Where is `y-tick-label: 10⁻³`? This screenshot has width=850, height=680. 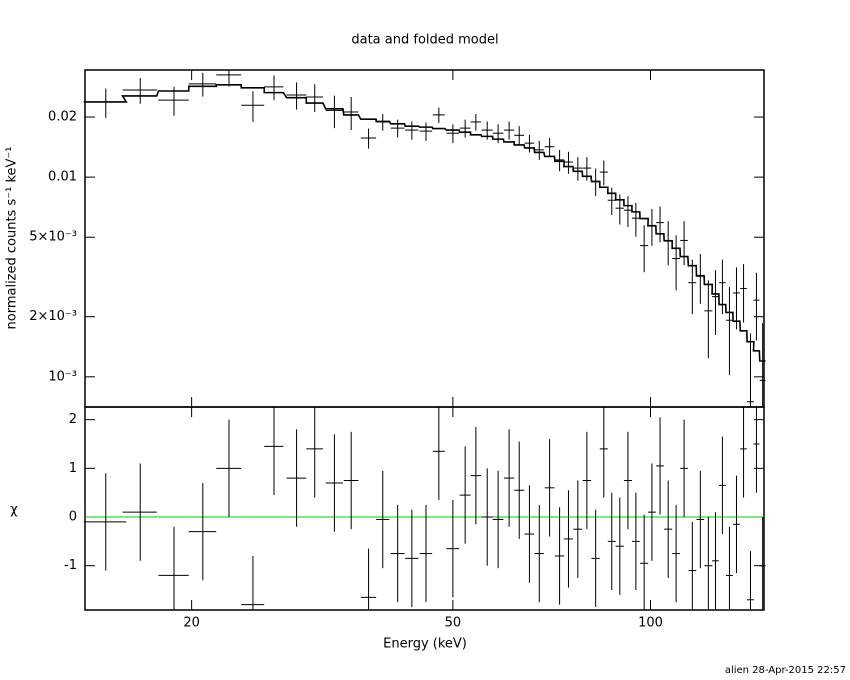 y-tick-label: 10⁻³ is located at coordinates (62, 376).